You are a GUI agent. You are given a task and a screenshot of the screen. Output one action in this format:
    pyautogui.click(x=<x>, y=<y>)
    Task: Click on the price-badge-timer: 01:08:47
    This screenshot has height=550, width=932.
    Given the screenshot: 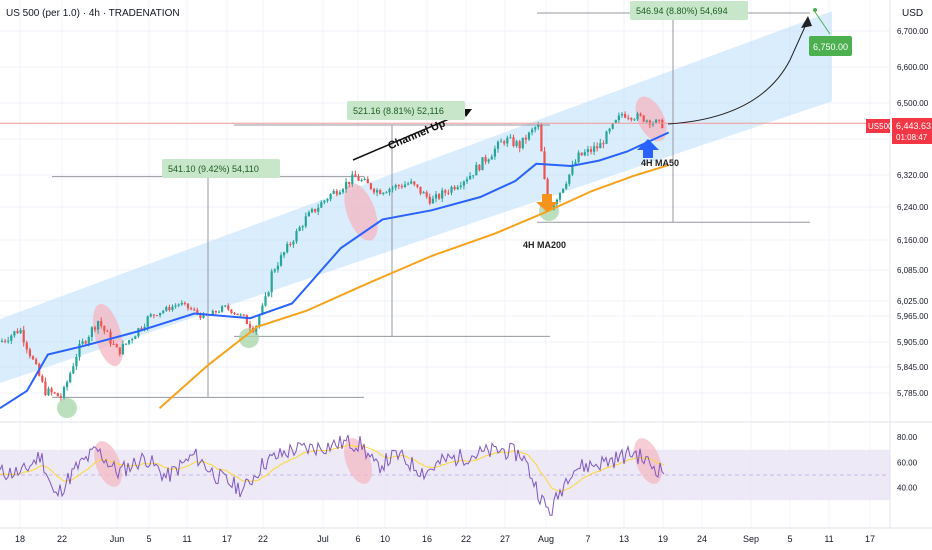 What is the action you would take?
    pyautogui.click(x=912, y=137)
    